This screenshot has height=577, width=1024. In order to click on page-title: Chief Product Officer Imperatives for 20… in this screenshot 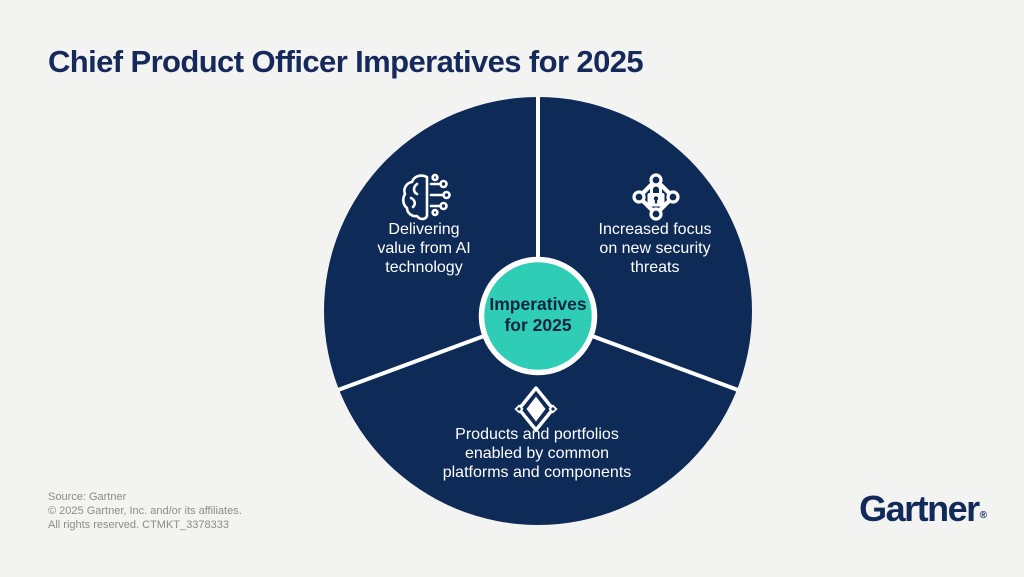, I will do `click(346, 61)`.